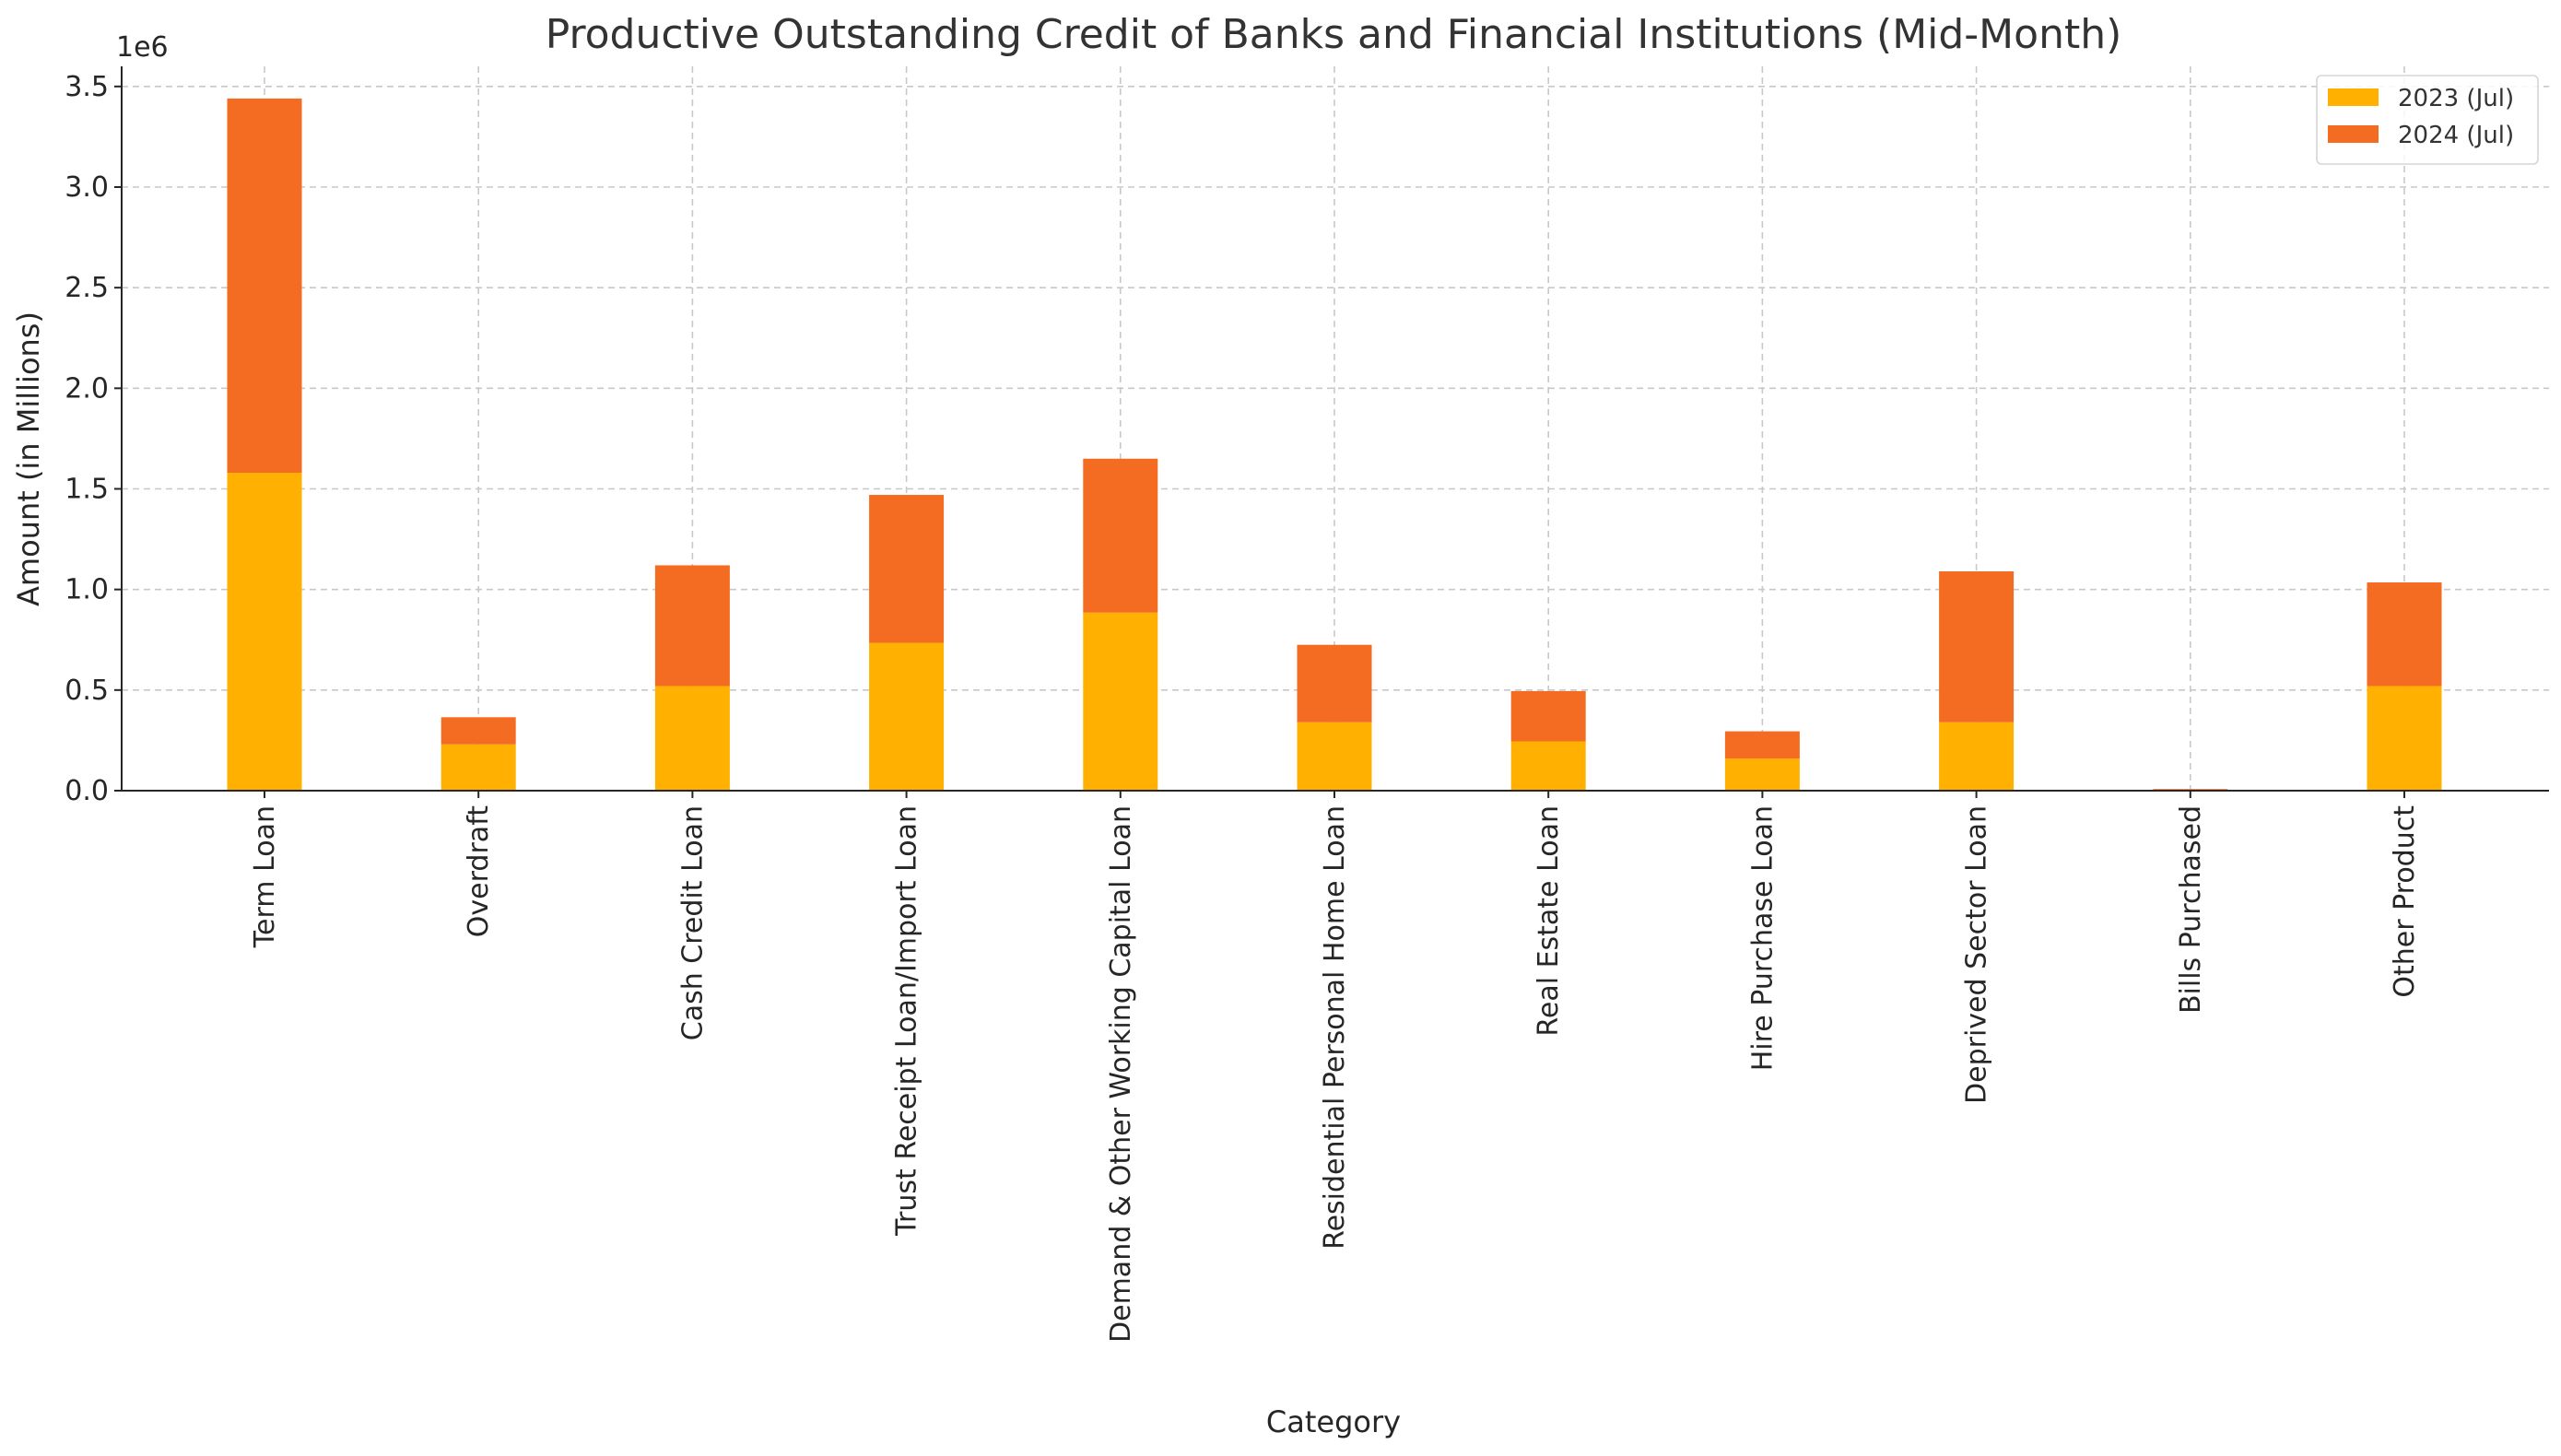  Describe the element at coordinates (87, 590) in the screenshot. I see `y-tick-label: 1.0` at that location.